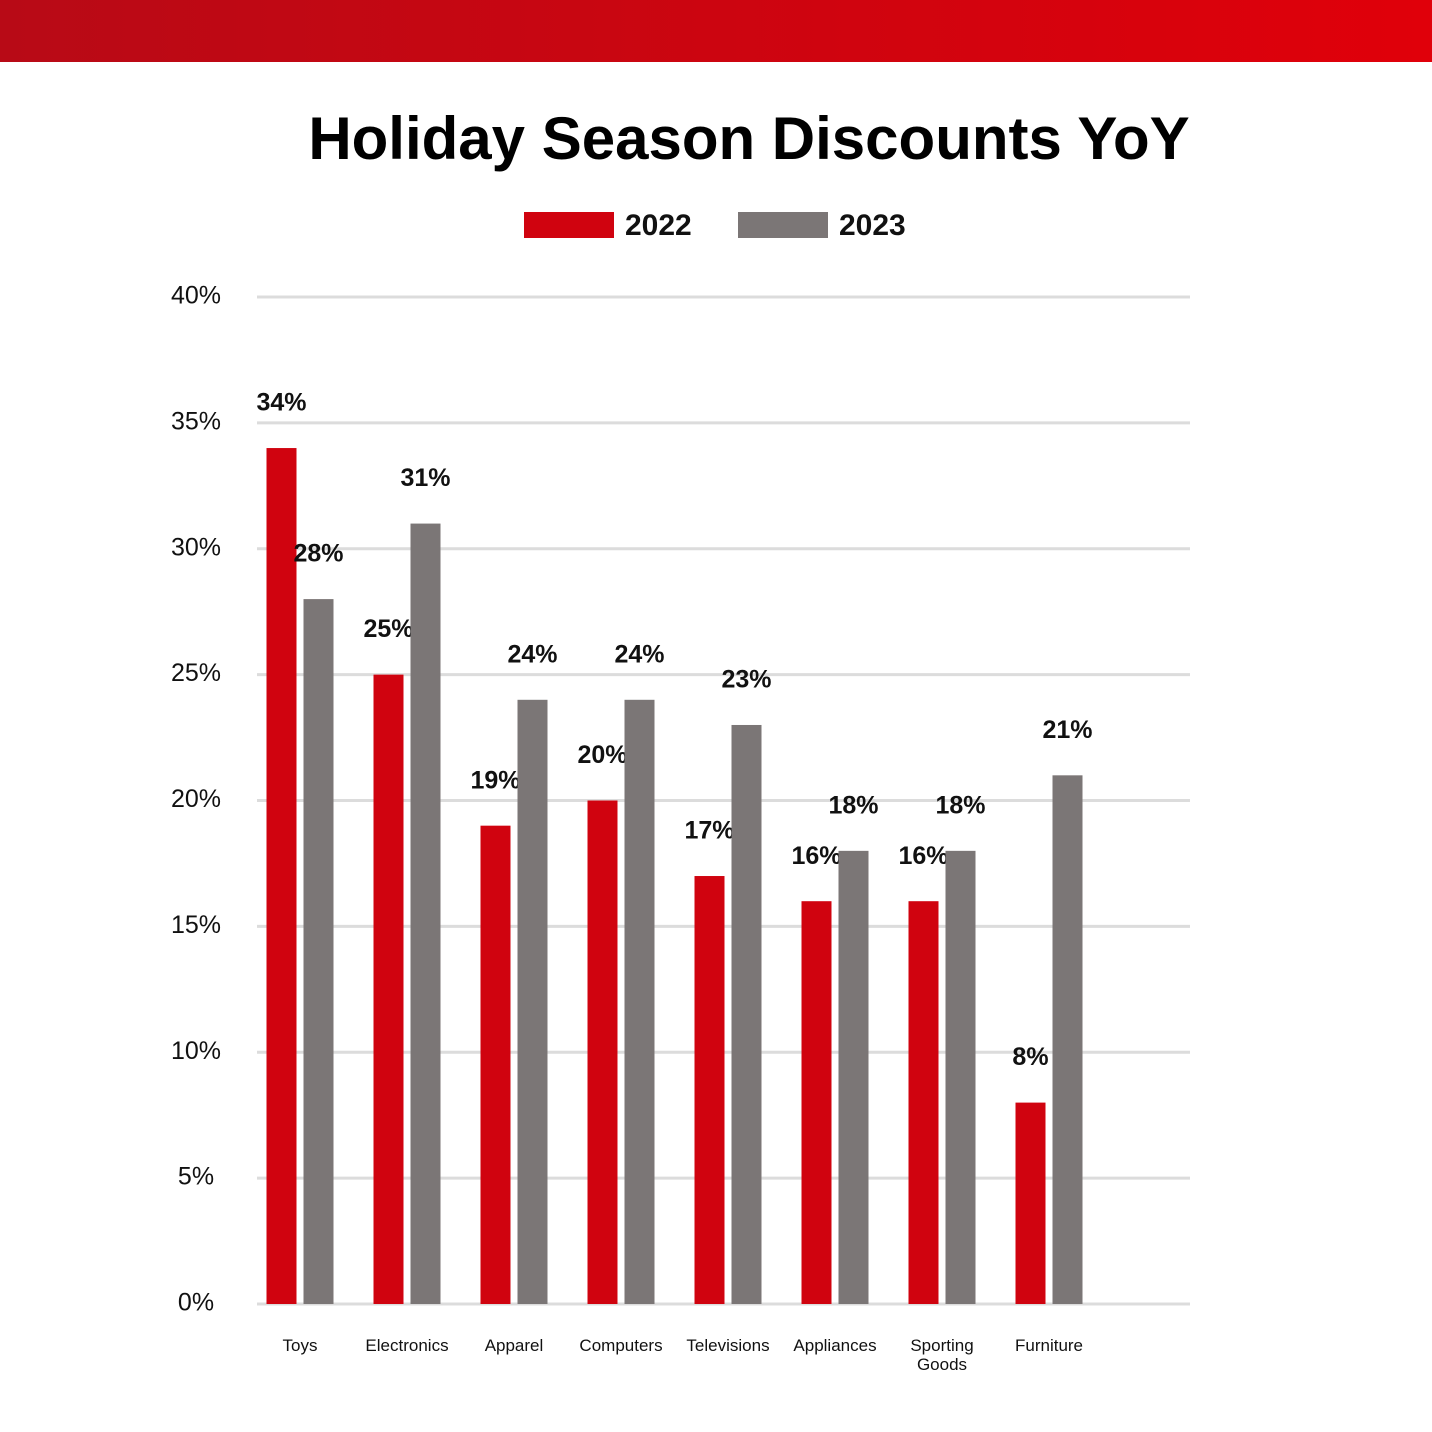 Image resolution: width=1432 pixels, height=1432 pixels. Describe the element at coordinates (196, 421) in the screenshot. I see `y-tick-label: 35%` at that location.